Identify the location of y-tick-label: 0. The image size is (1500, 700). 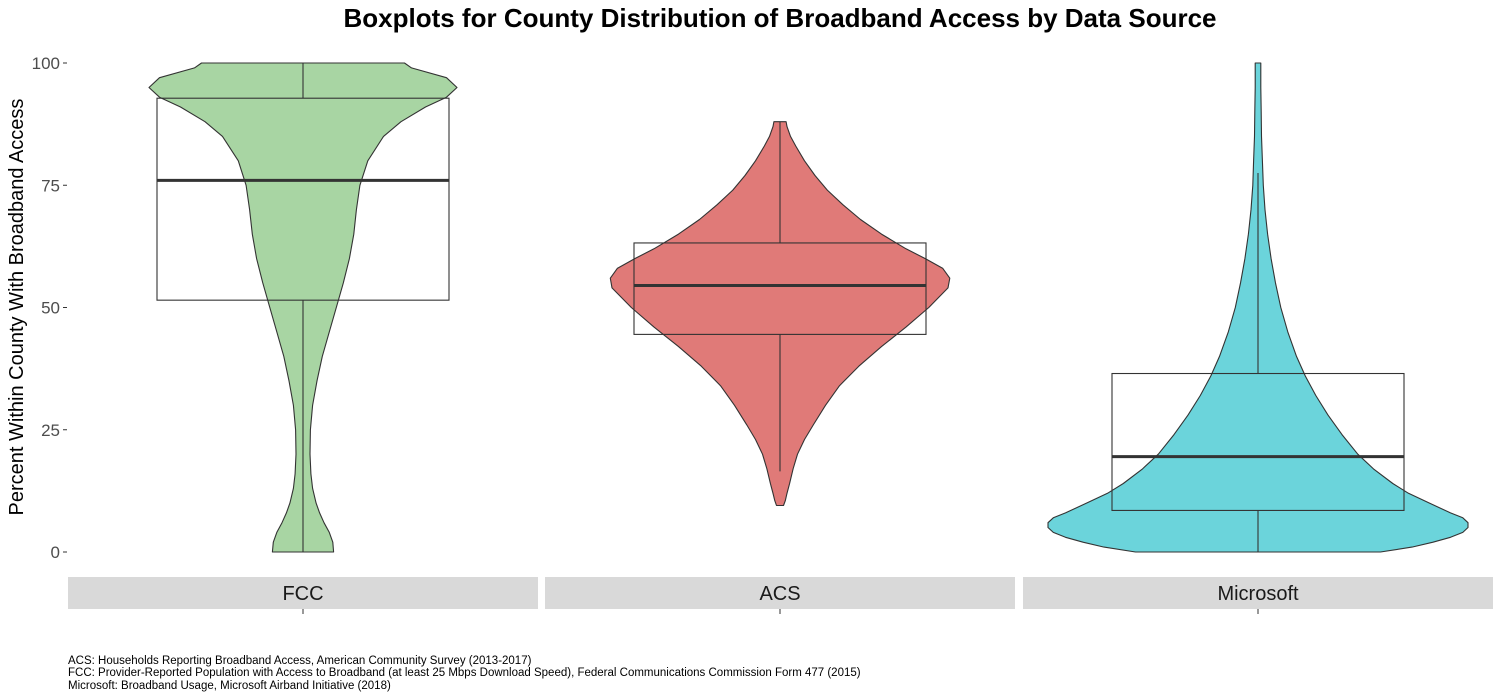
(55, 552).